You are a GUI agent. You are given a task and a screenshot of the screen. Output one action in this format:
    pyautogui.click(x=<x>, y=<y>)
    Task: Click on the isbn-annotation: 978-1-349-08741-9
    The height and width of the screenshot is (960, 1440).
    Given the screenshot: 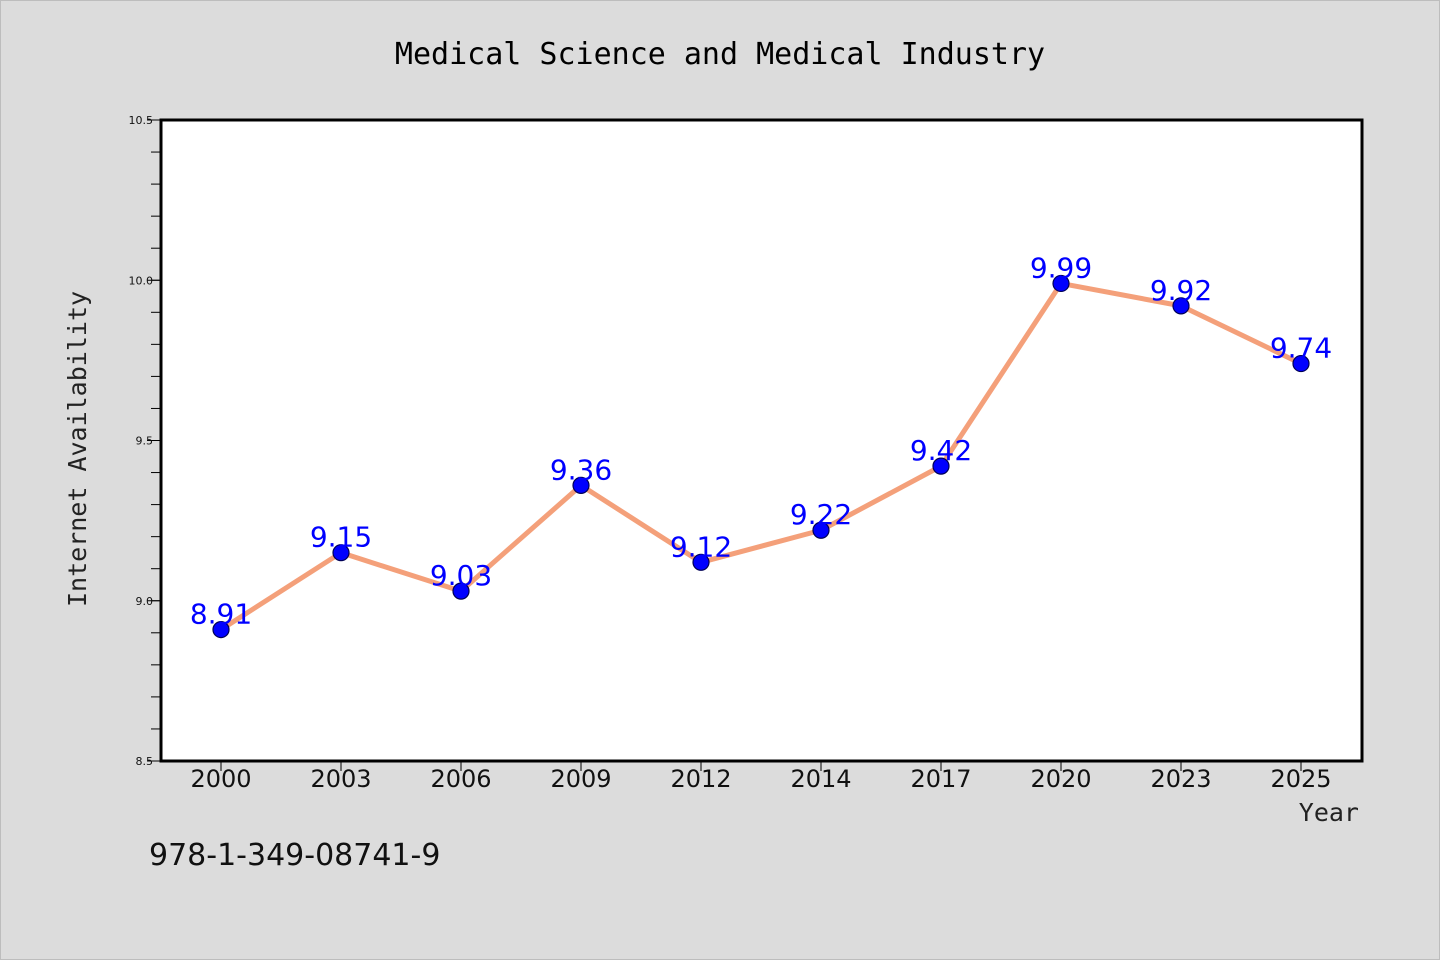 What is the action you would take?
    pyautogui.click(x=294, y=855)
    